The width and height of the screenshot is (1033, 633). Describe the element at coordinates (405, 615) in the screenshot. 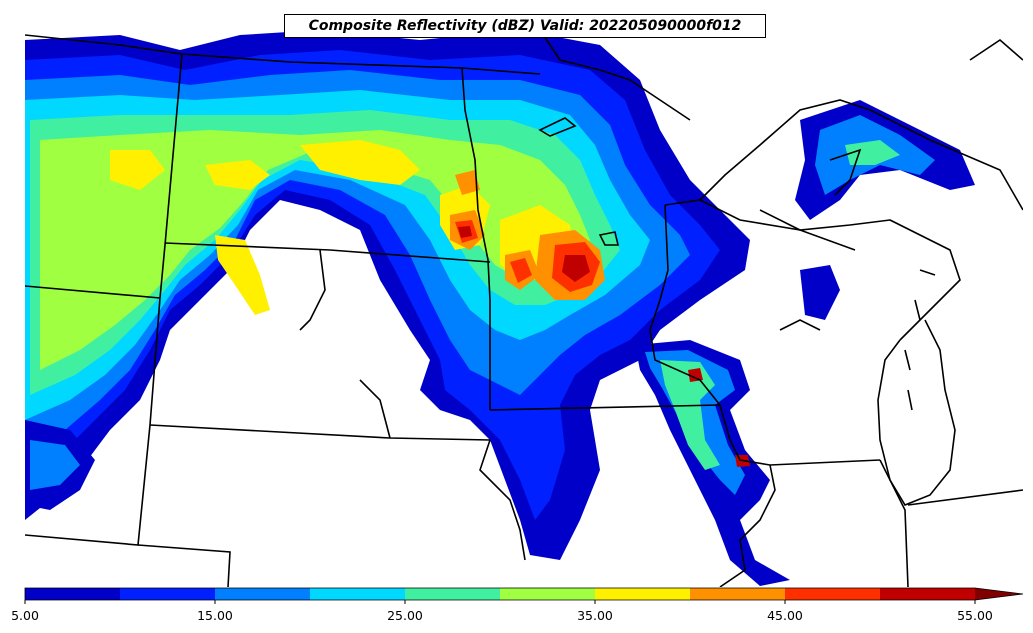

I see `colorbar-tick-label: 25.00` at that location.